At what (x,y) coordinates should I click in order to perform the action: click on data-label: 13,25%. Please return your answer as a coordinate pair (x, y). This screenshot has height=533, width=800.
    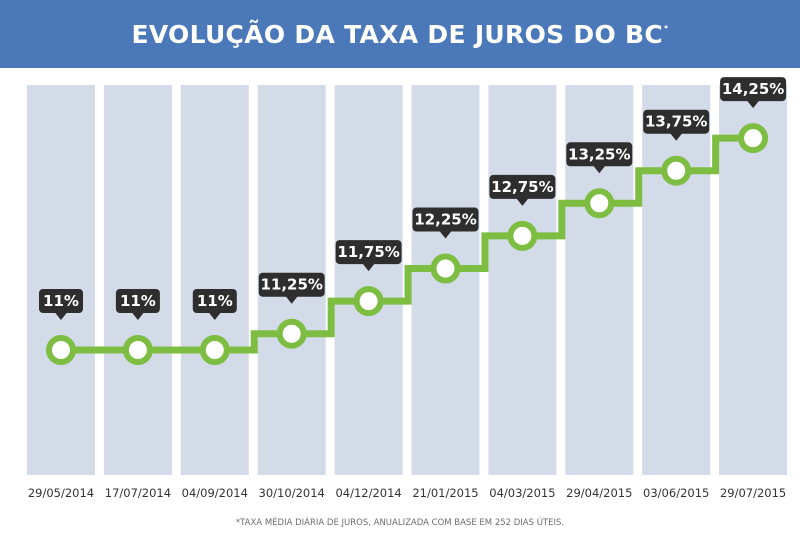
    Looking at the image, I should click on (599, 154).